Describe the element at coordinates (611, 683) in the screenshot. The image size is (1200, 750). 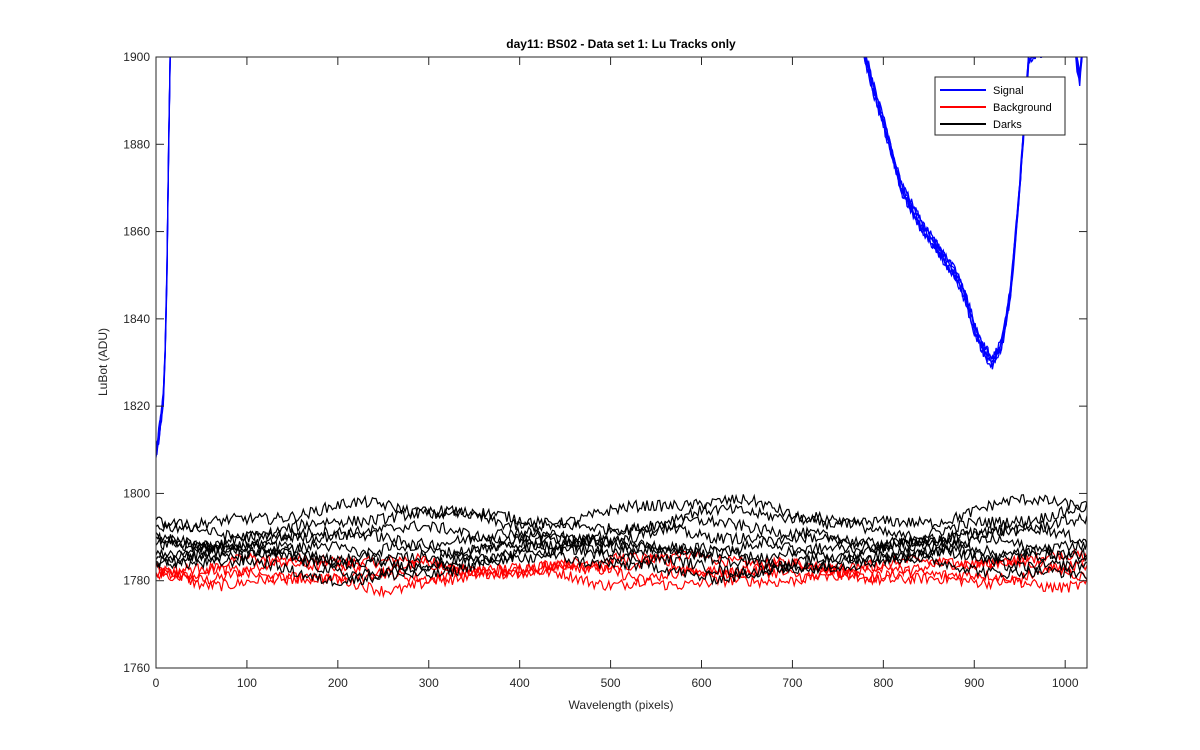
I see `x-tick-label: 500` at that location.